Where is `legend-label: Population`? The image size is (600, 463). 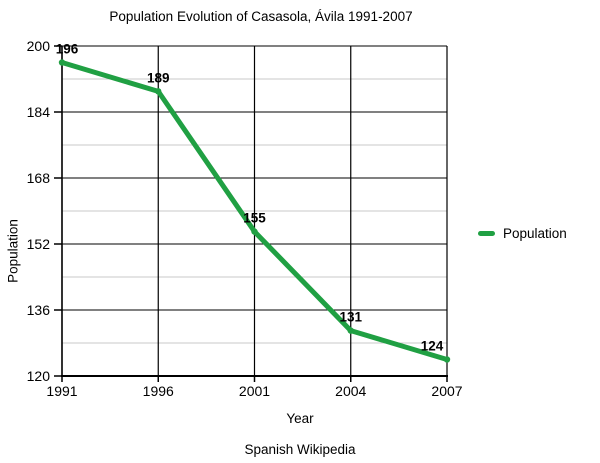
legend-label: Population is located at coordinates (535, 233).